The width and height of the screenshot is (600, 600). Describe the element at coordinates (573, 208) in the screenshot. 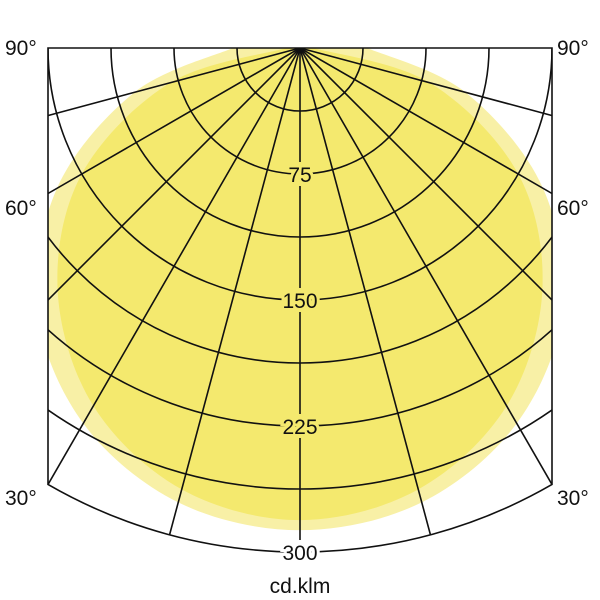

I see `angle-label-60-right: 60°` at that location.